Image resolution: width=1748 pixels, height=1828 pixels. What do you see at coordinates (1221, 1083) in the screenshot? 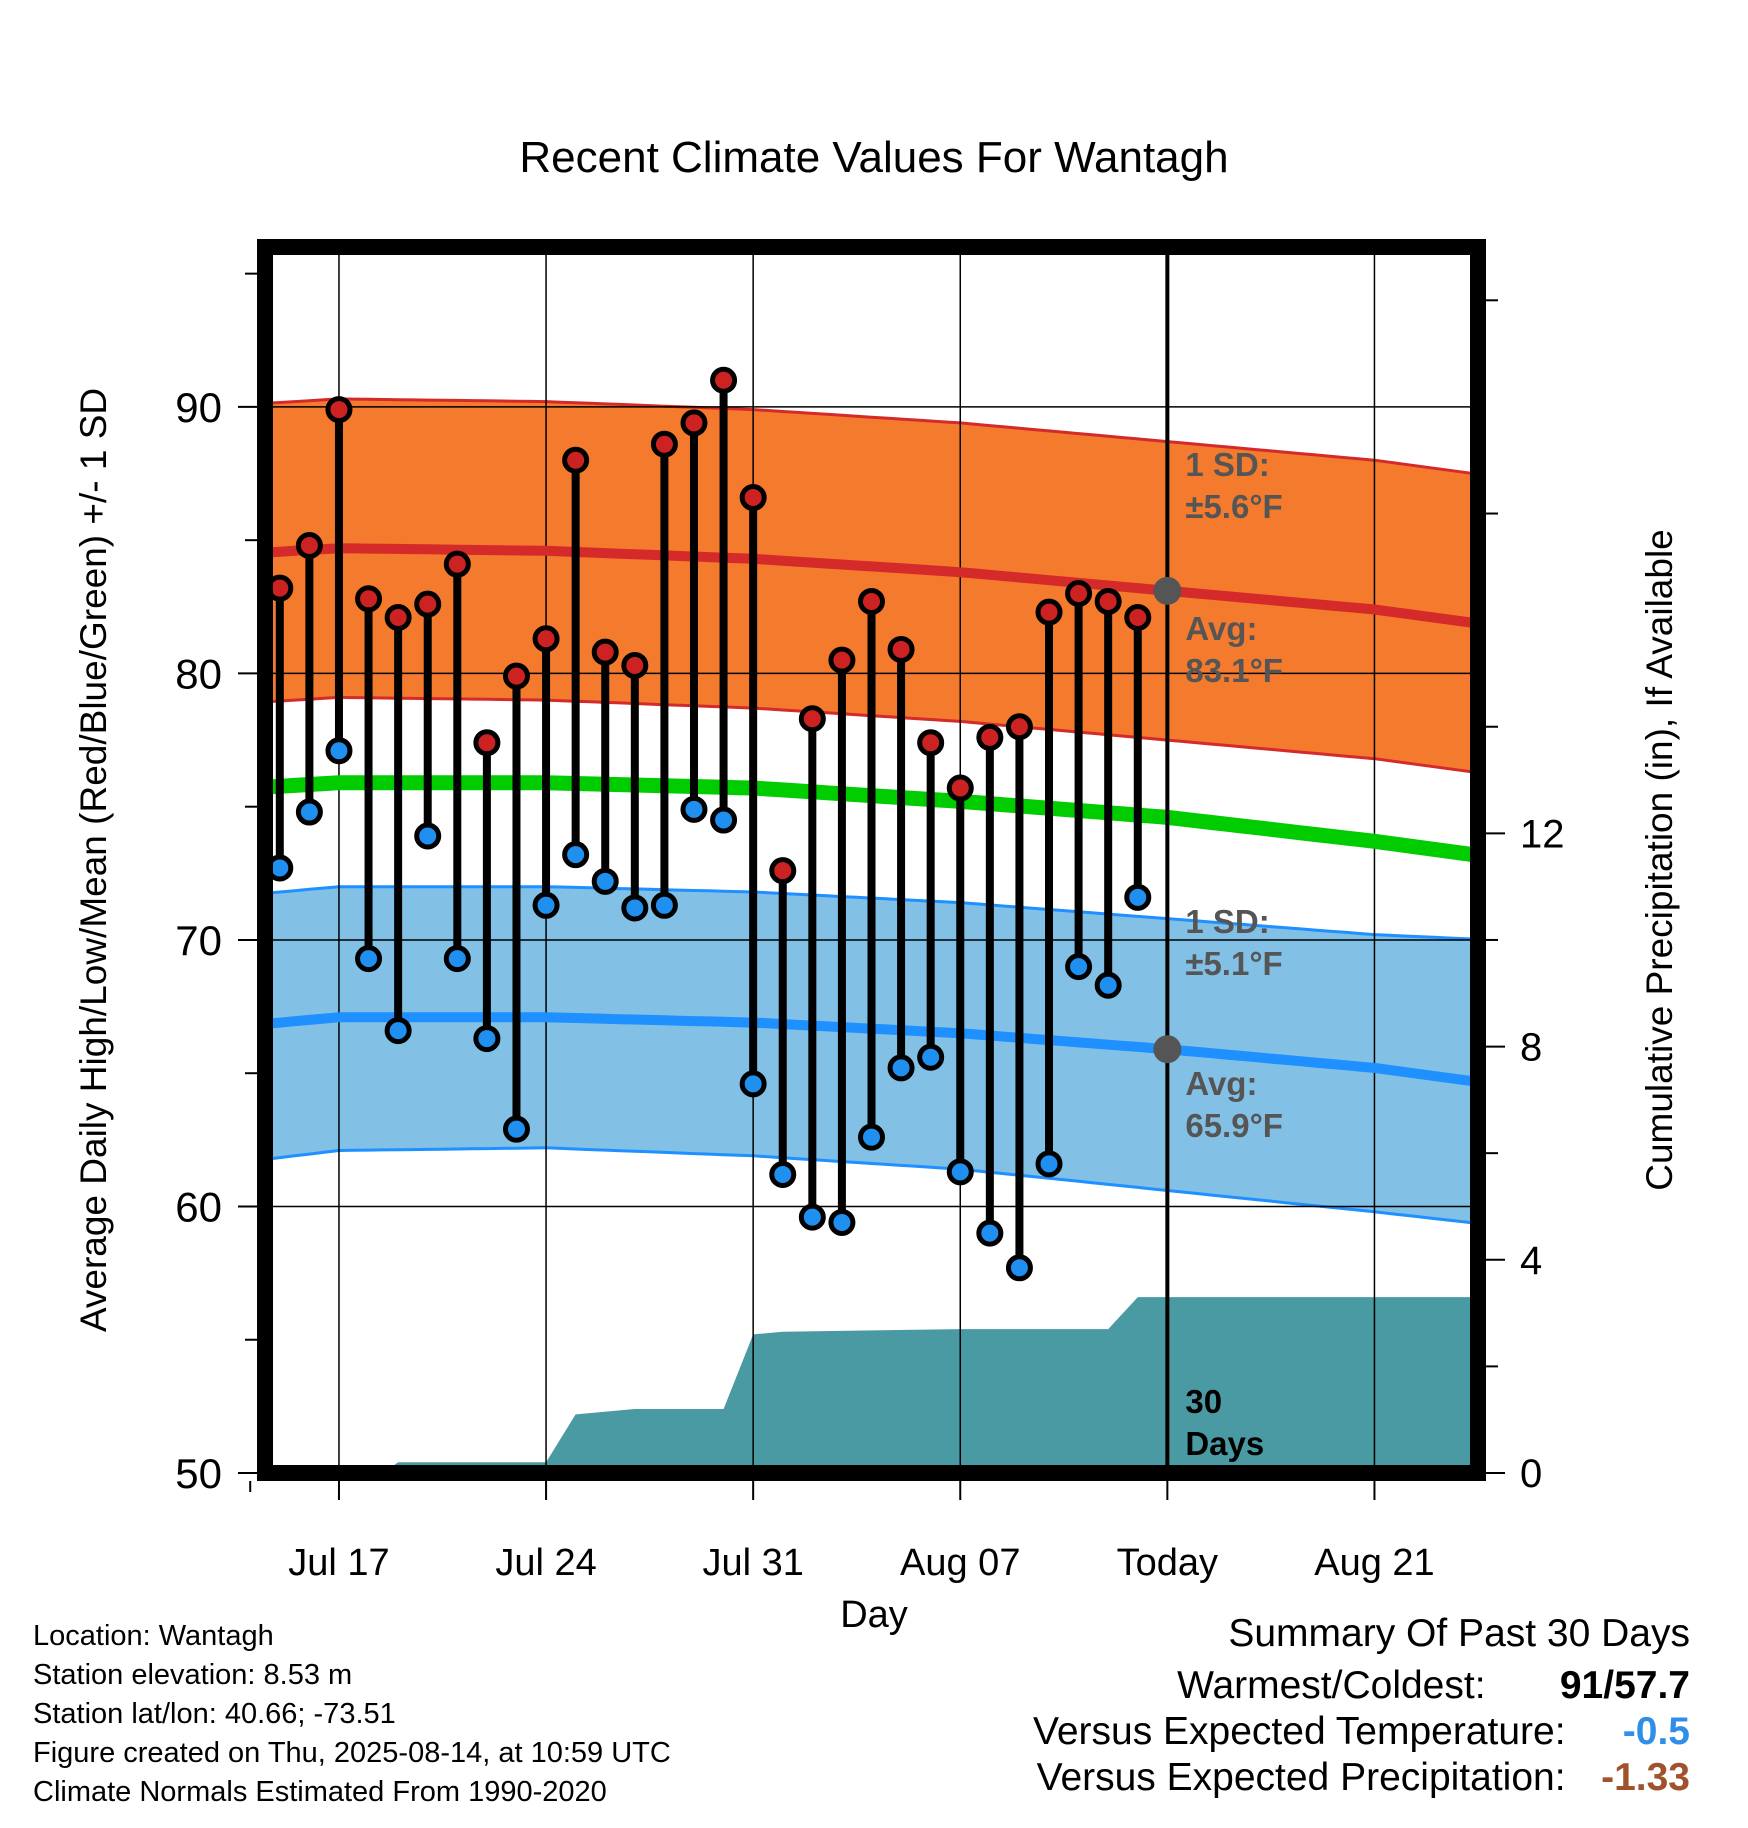
I see `low-avg-annotation-line1: Avg:` at bounding box center [1221, 1083].